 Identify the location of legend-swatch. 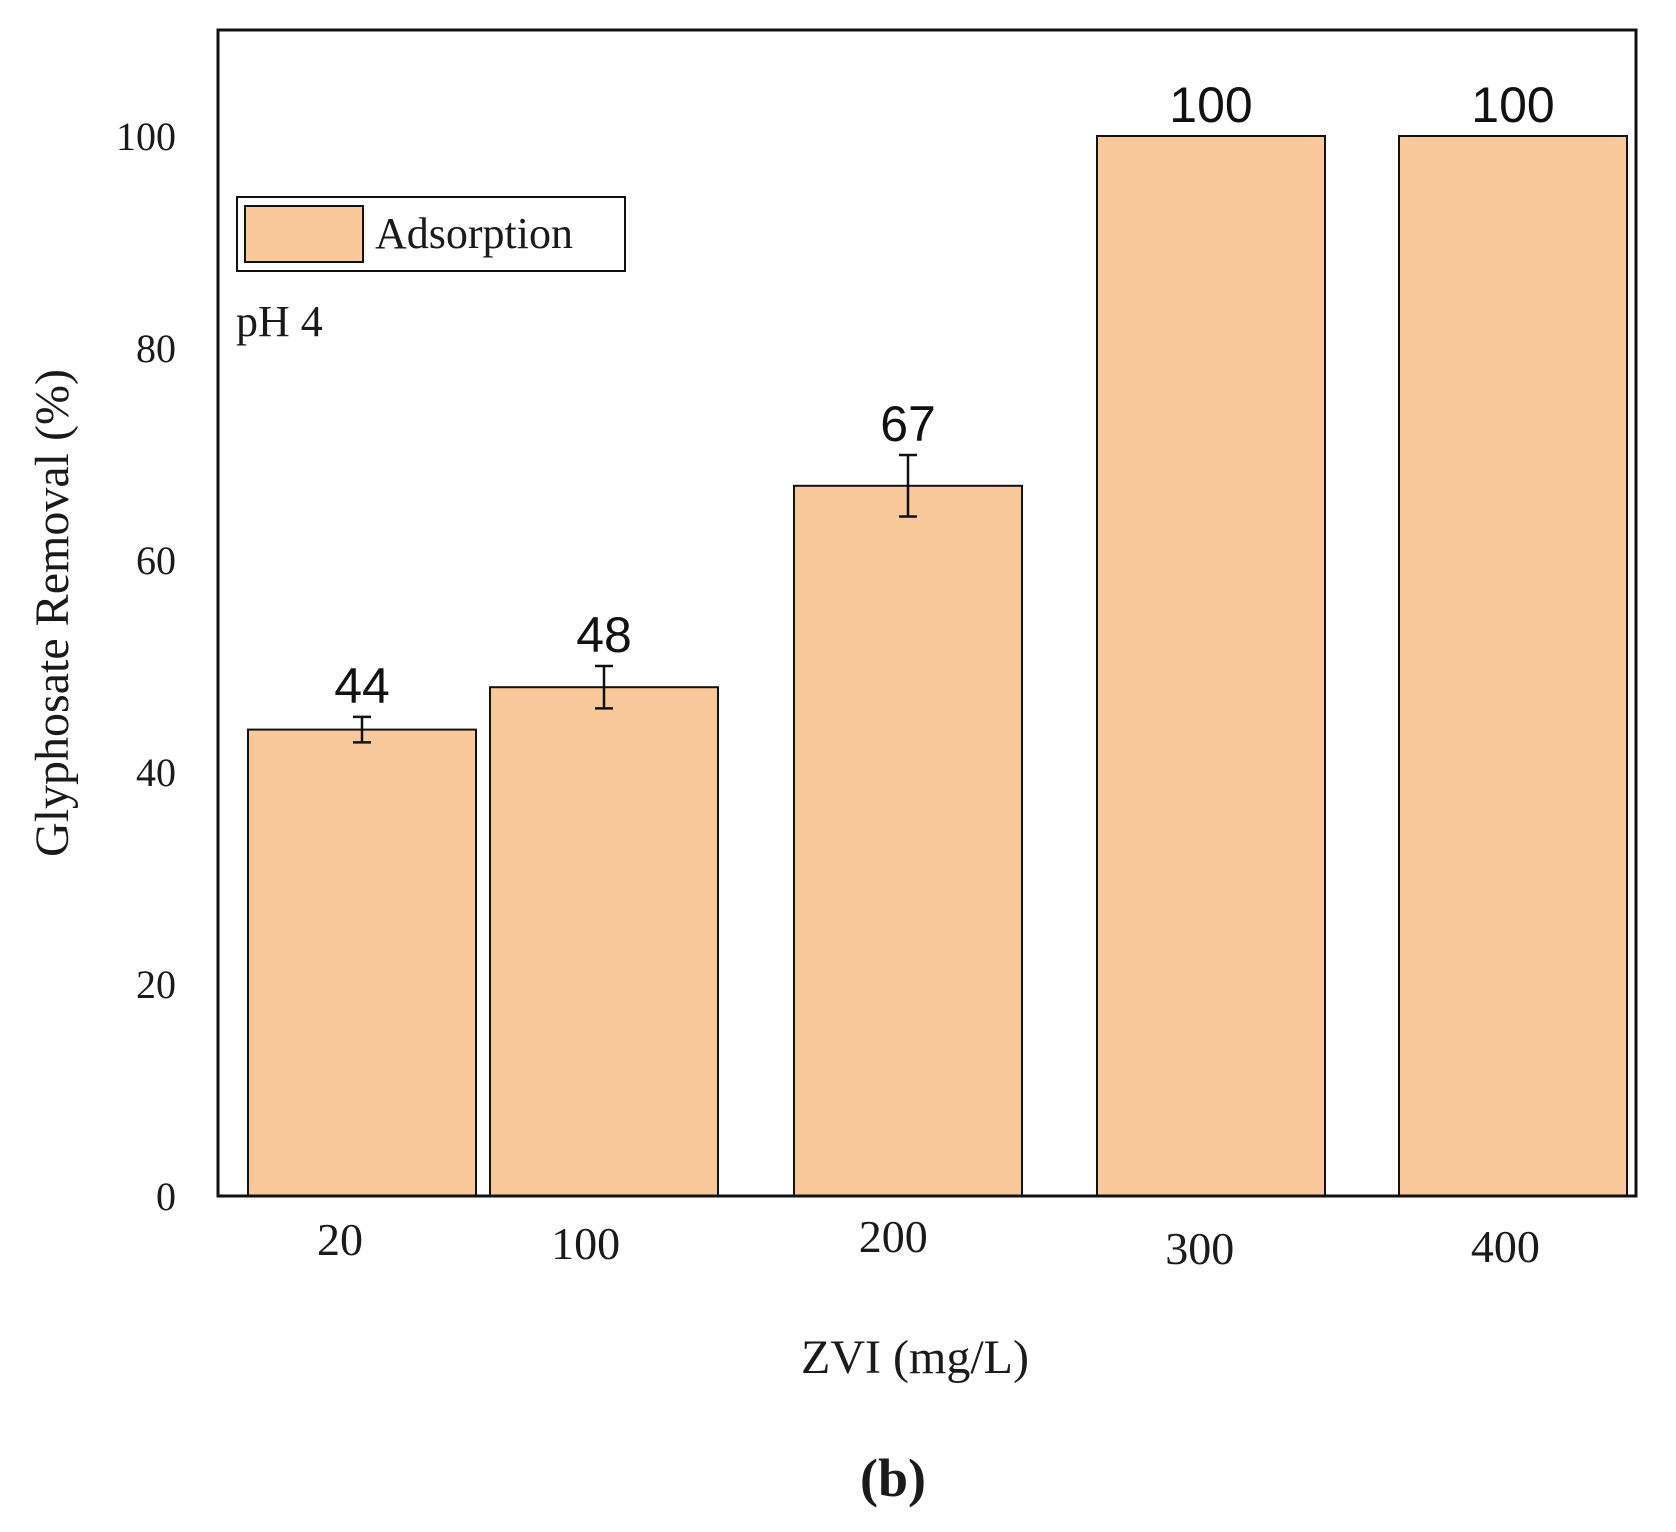
(304, 234).